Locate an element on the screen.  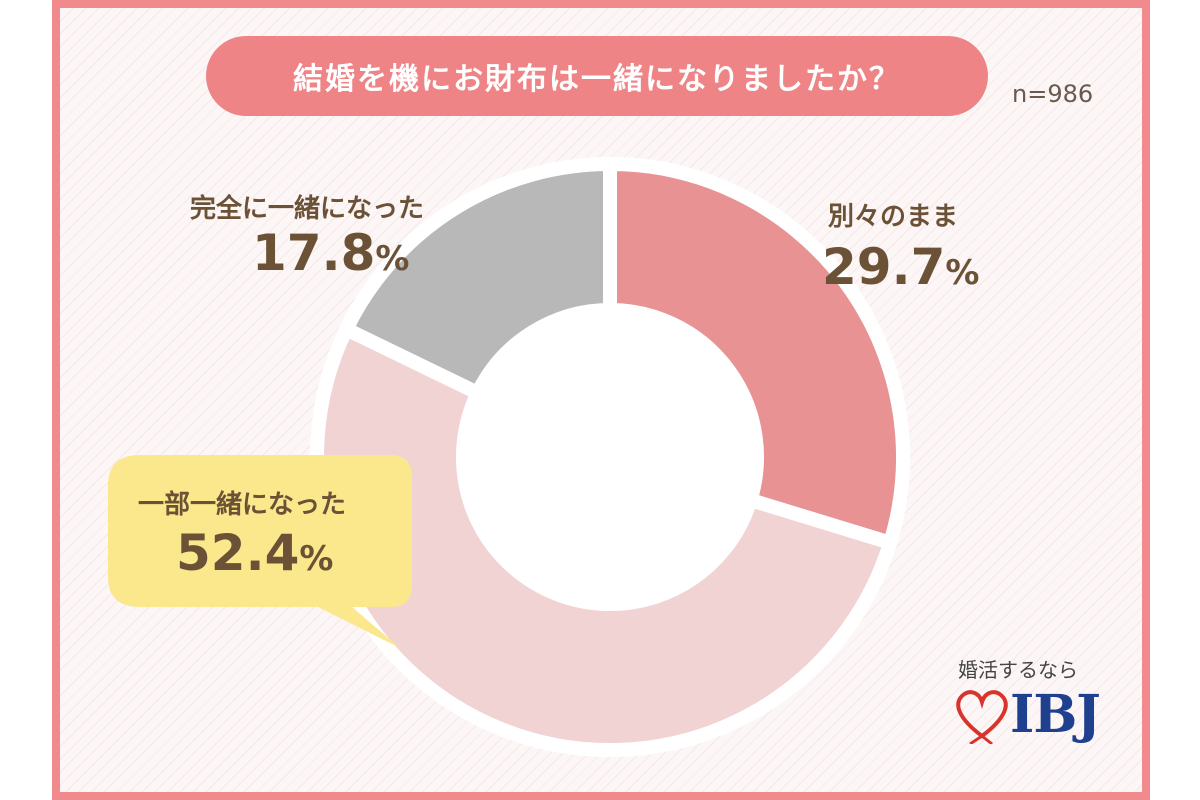
slice-separate is located at coordinates (756, 354).